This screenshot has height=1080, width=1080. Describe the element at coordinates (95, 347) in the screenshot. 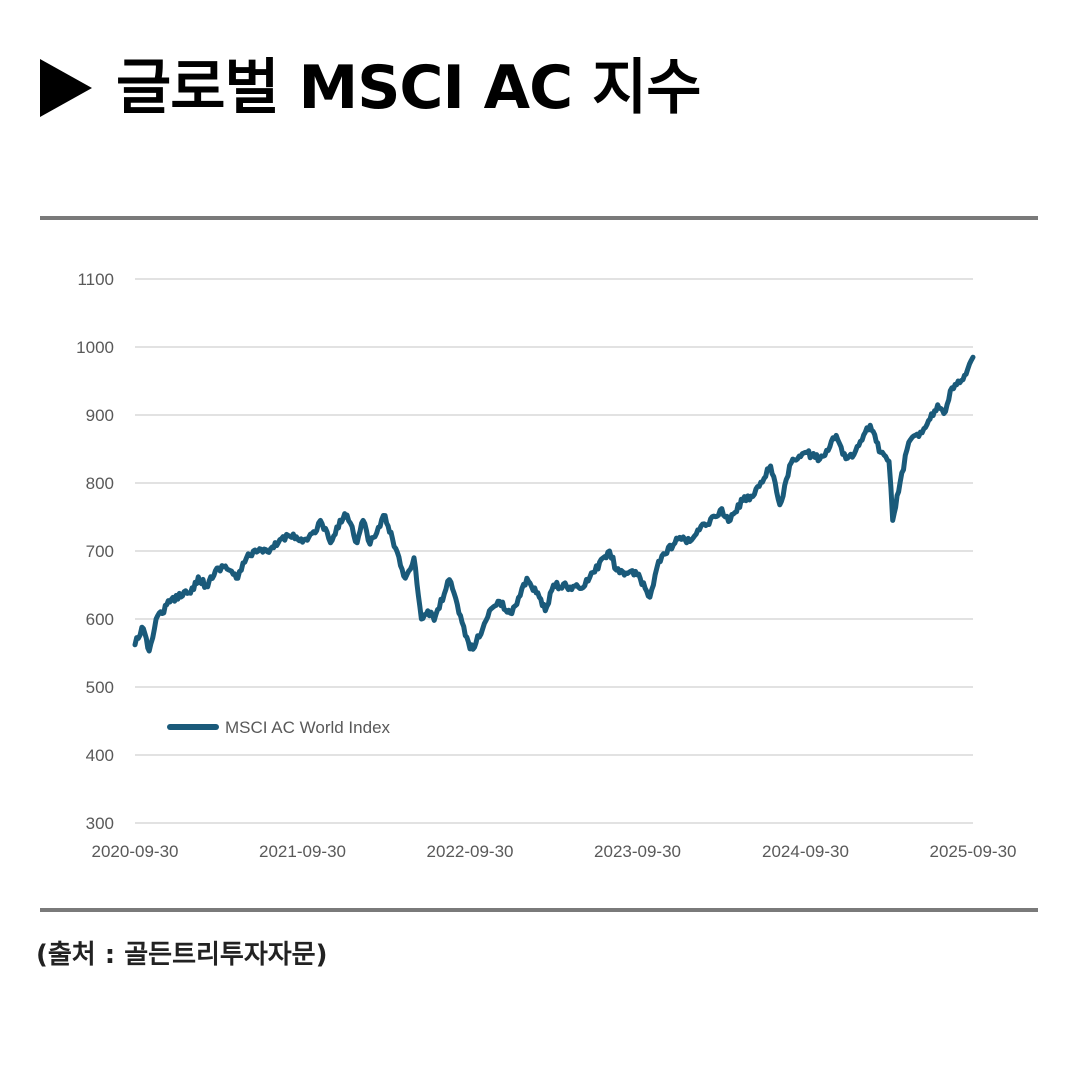

I see `y-tick-label: 1000` at that location.